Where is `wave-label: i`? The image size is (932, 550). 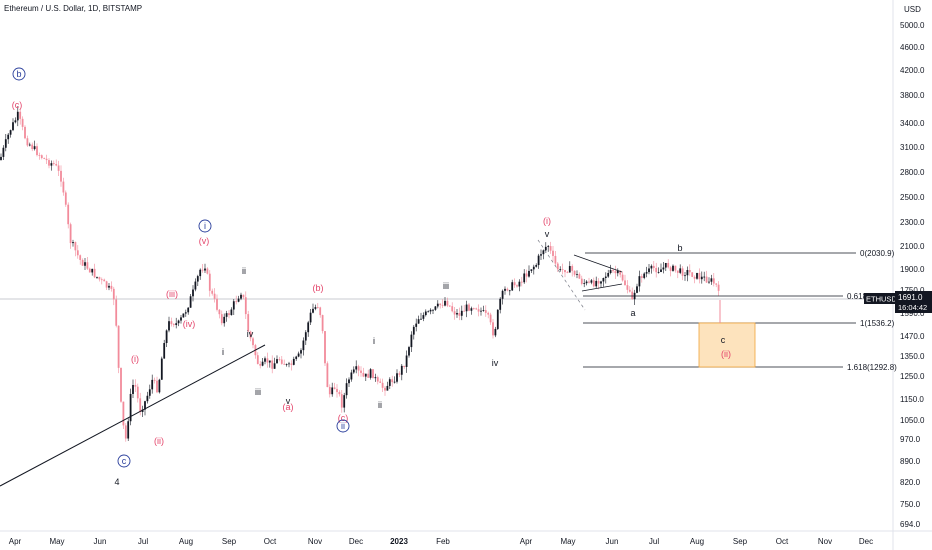 wave-label: i is located at coordinates (374, 341).